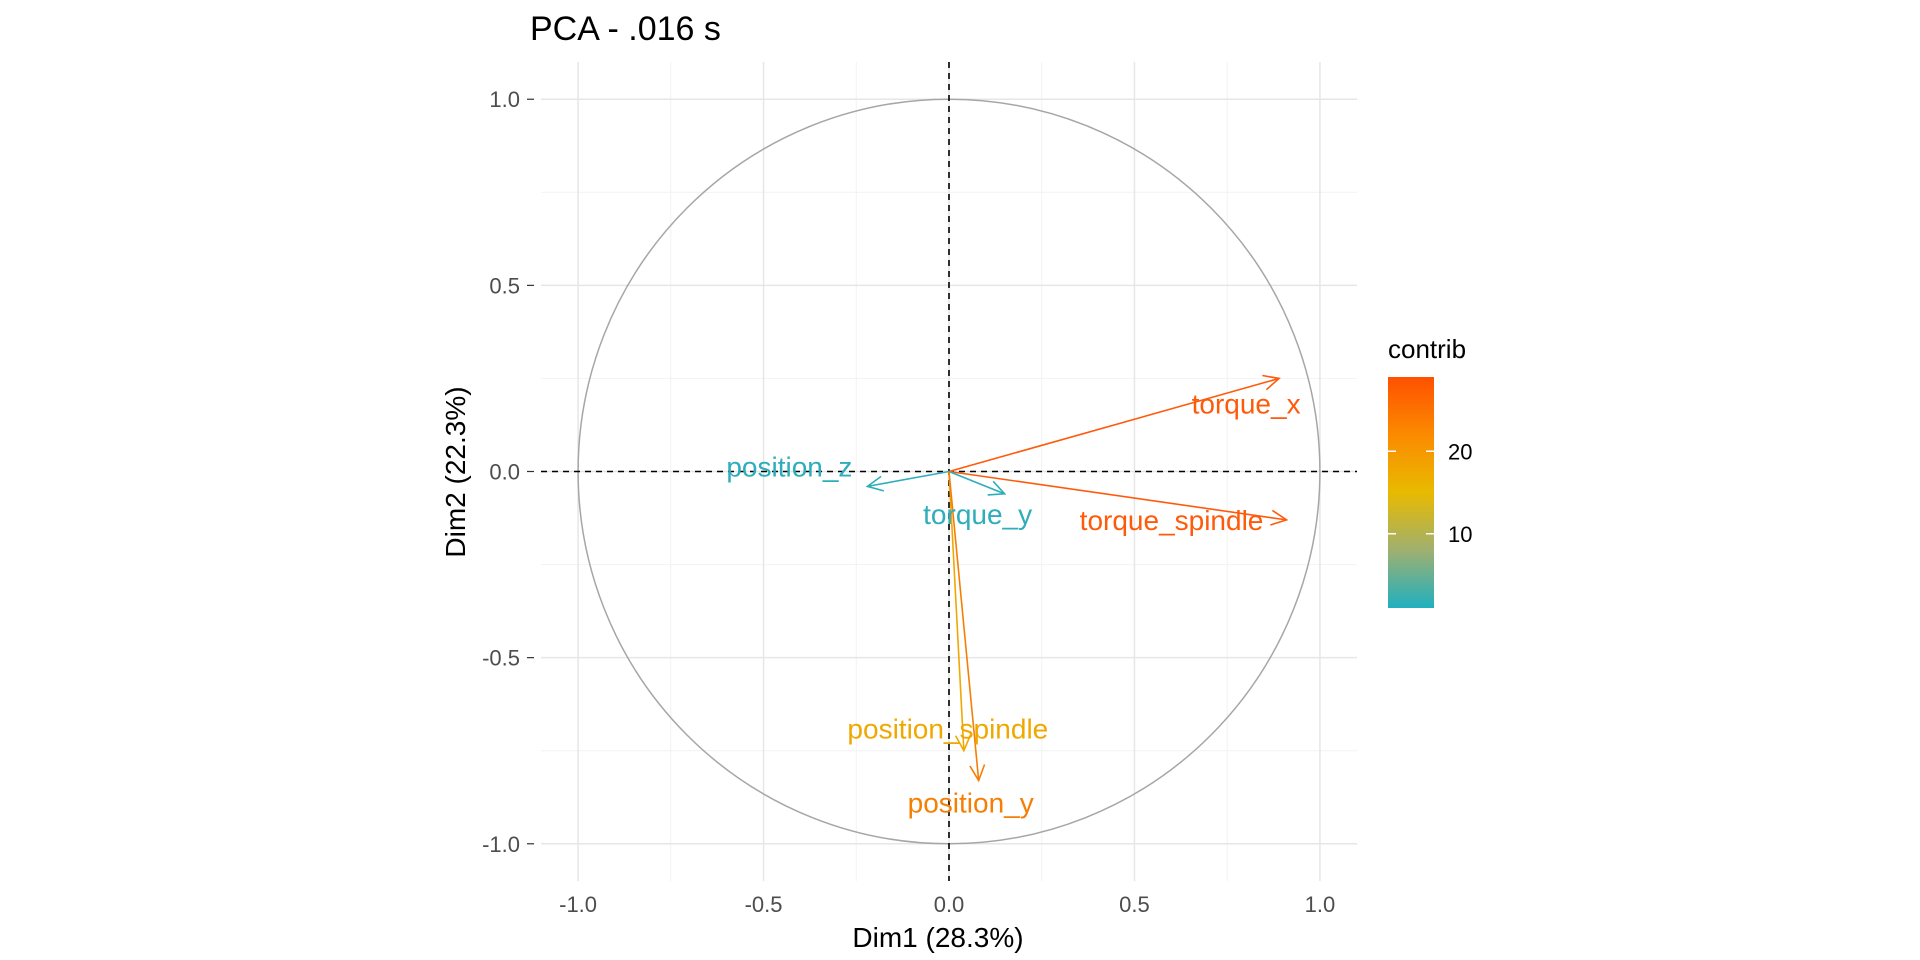 This screenshot has height=960, width=1920. What do you see at coordinates (501, 844) in the screenshot?
I see `y-tick-label: -1.0` at bounding box center [501, 844].